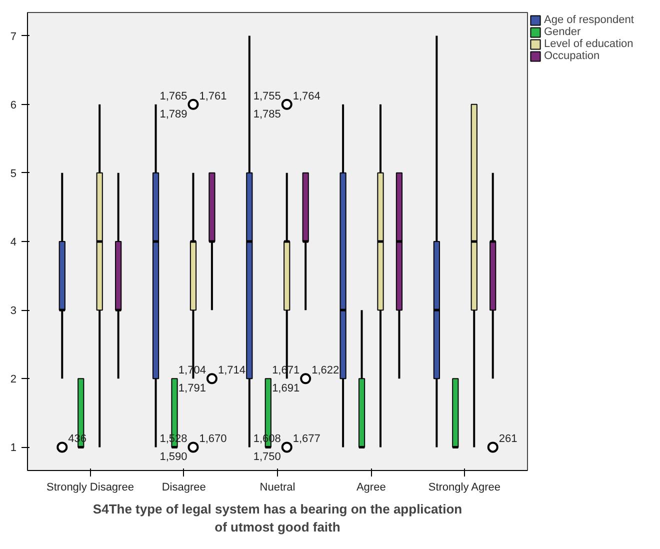 The height and width of the screenshot is (549, 660). Describe the element at coordinates (13, 36) in the screenshot. I see `y-tick-label: 7` at that location.